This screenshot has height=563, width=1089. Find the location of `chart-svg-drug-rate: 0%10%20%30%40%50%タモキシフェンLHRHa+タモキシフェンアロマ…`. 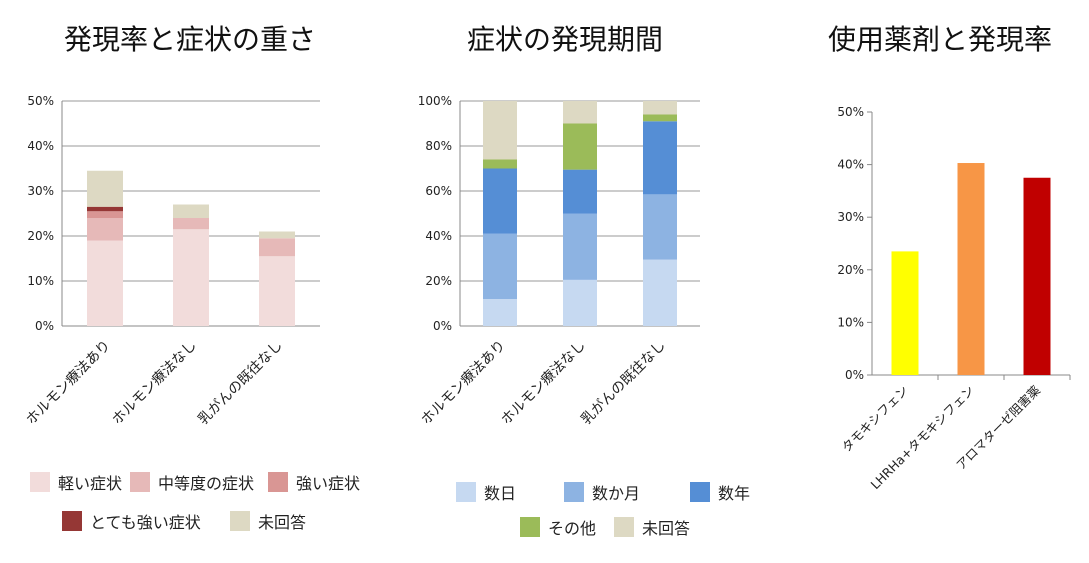

chart-svg-drug-rate: 0%10%20%30%40%50%タモキシフェンLHRHa+タモキシフェンアロマ… is located at coordinates (954, 298).